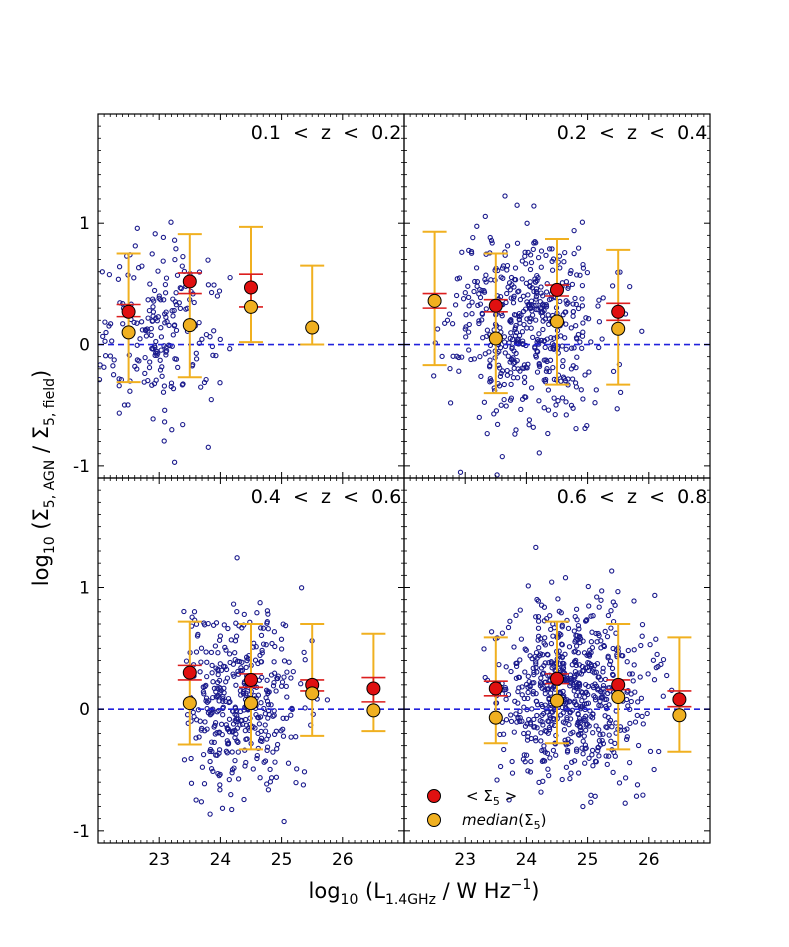 The width and height of the screenshot is (789, 947). Describe the element at coordinates (649, 860) in the screenshot. I see `x-tick-label: 26` at that location.